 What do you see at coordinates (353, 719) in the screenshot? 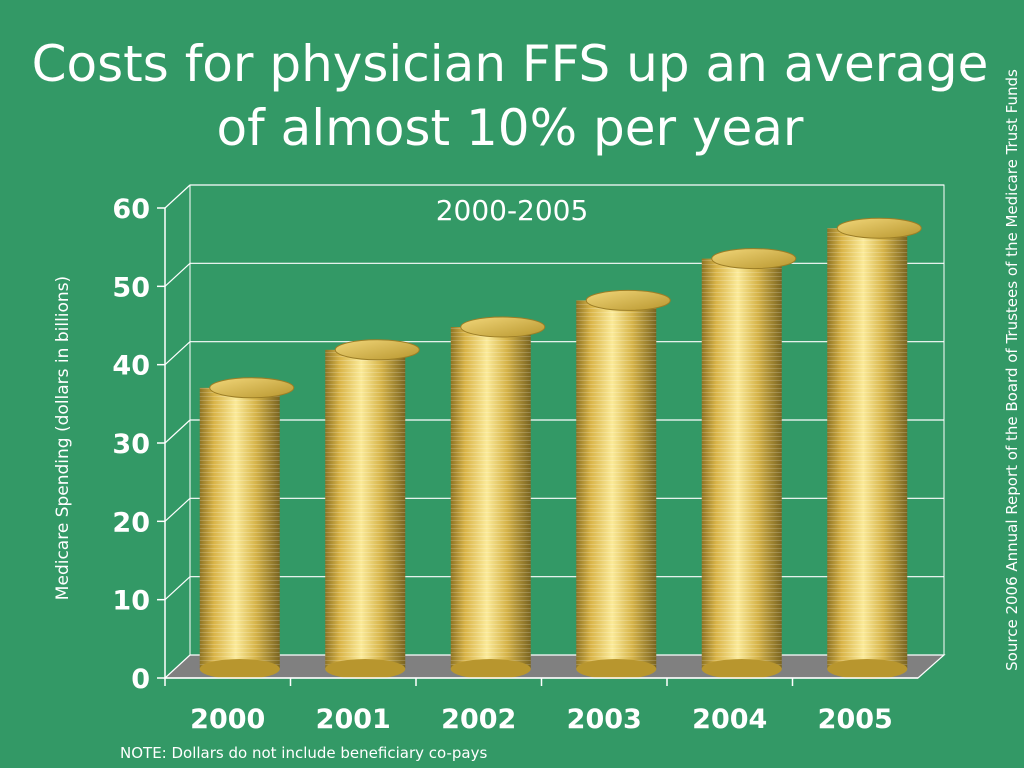
I see `x-tick-label: 2001` at bounding box center [353, 719].